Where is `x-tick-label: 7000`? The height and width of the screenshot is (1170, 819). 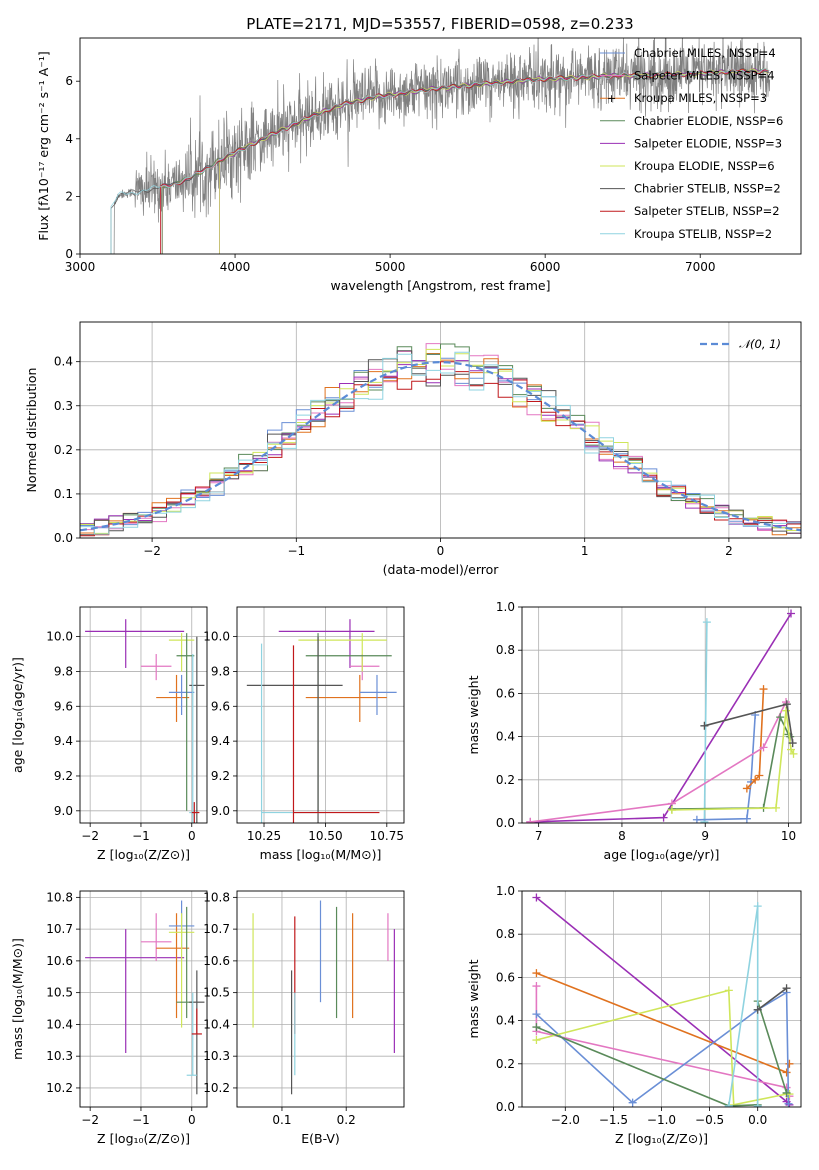 x-tick-label: 7000 is located at coordinates (700, 267).